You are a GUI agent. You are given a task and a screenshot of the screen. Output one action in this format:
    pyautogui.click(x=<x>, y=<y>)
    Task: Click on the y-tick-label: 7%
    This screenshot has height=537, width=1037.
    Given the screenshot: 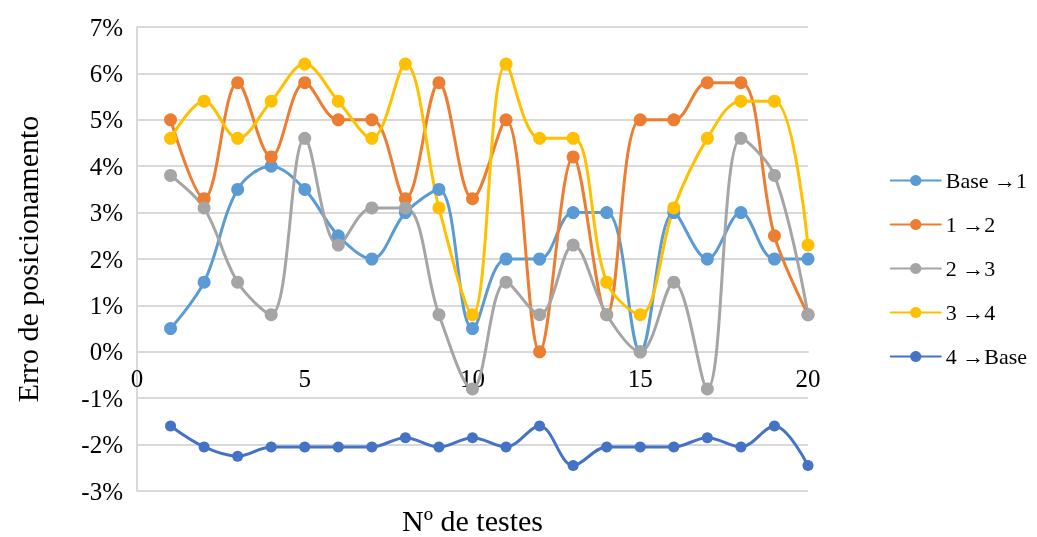 What is the action you would take?
    pyautogui.click(x=106, y=27)
    